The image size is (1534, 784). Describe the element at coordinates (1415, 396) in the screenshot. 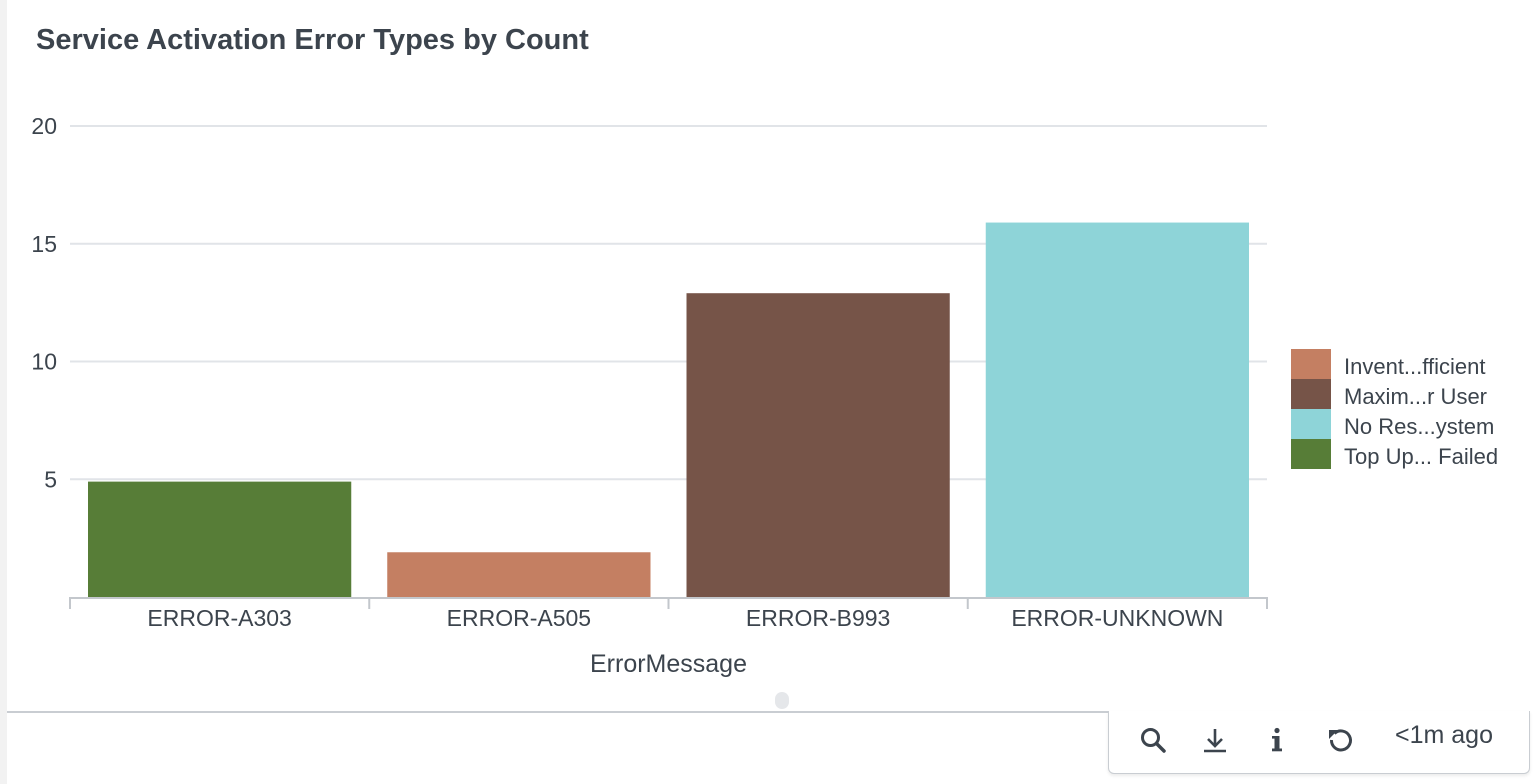

I see `legend-label: Maxim...r User` at that location.